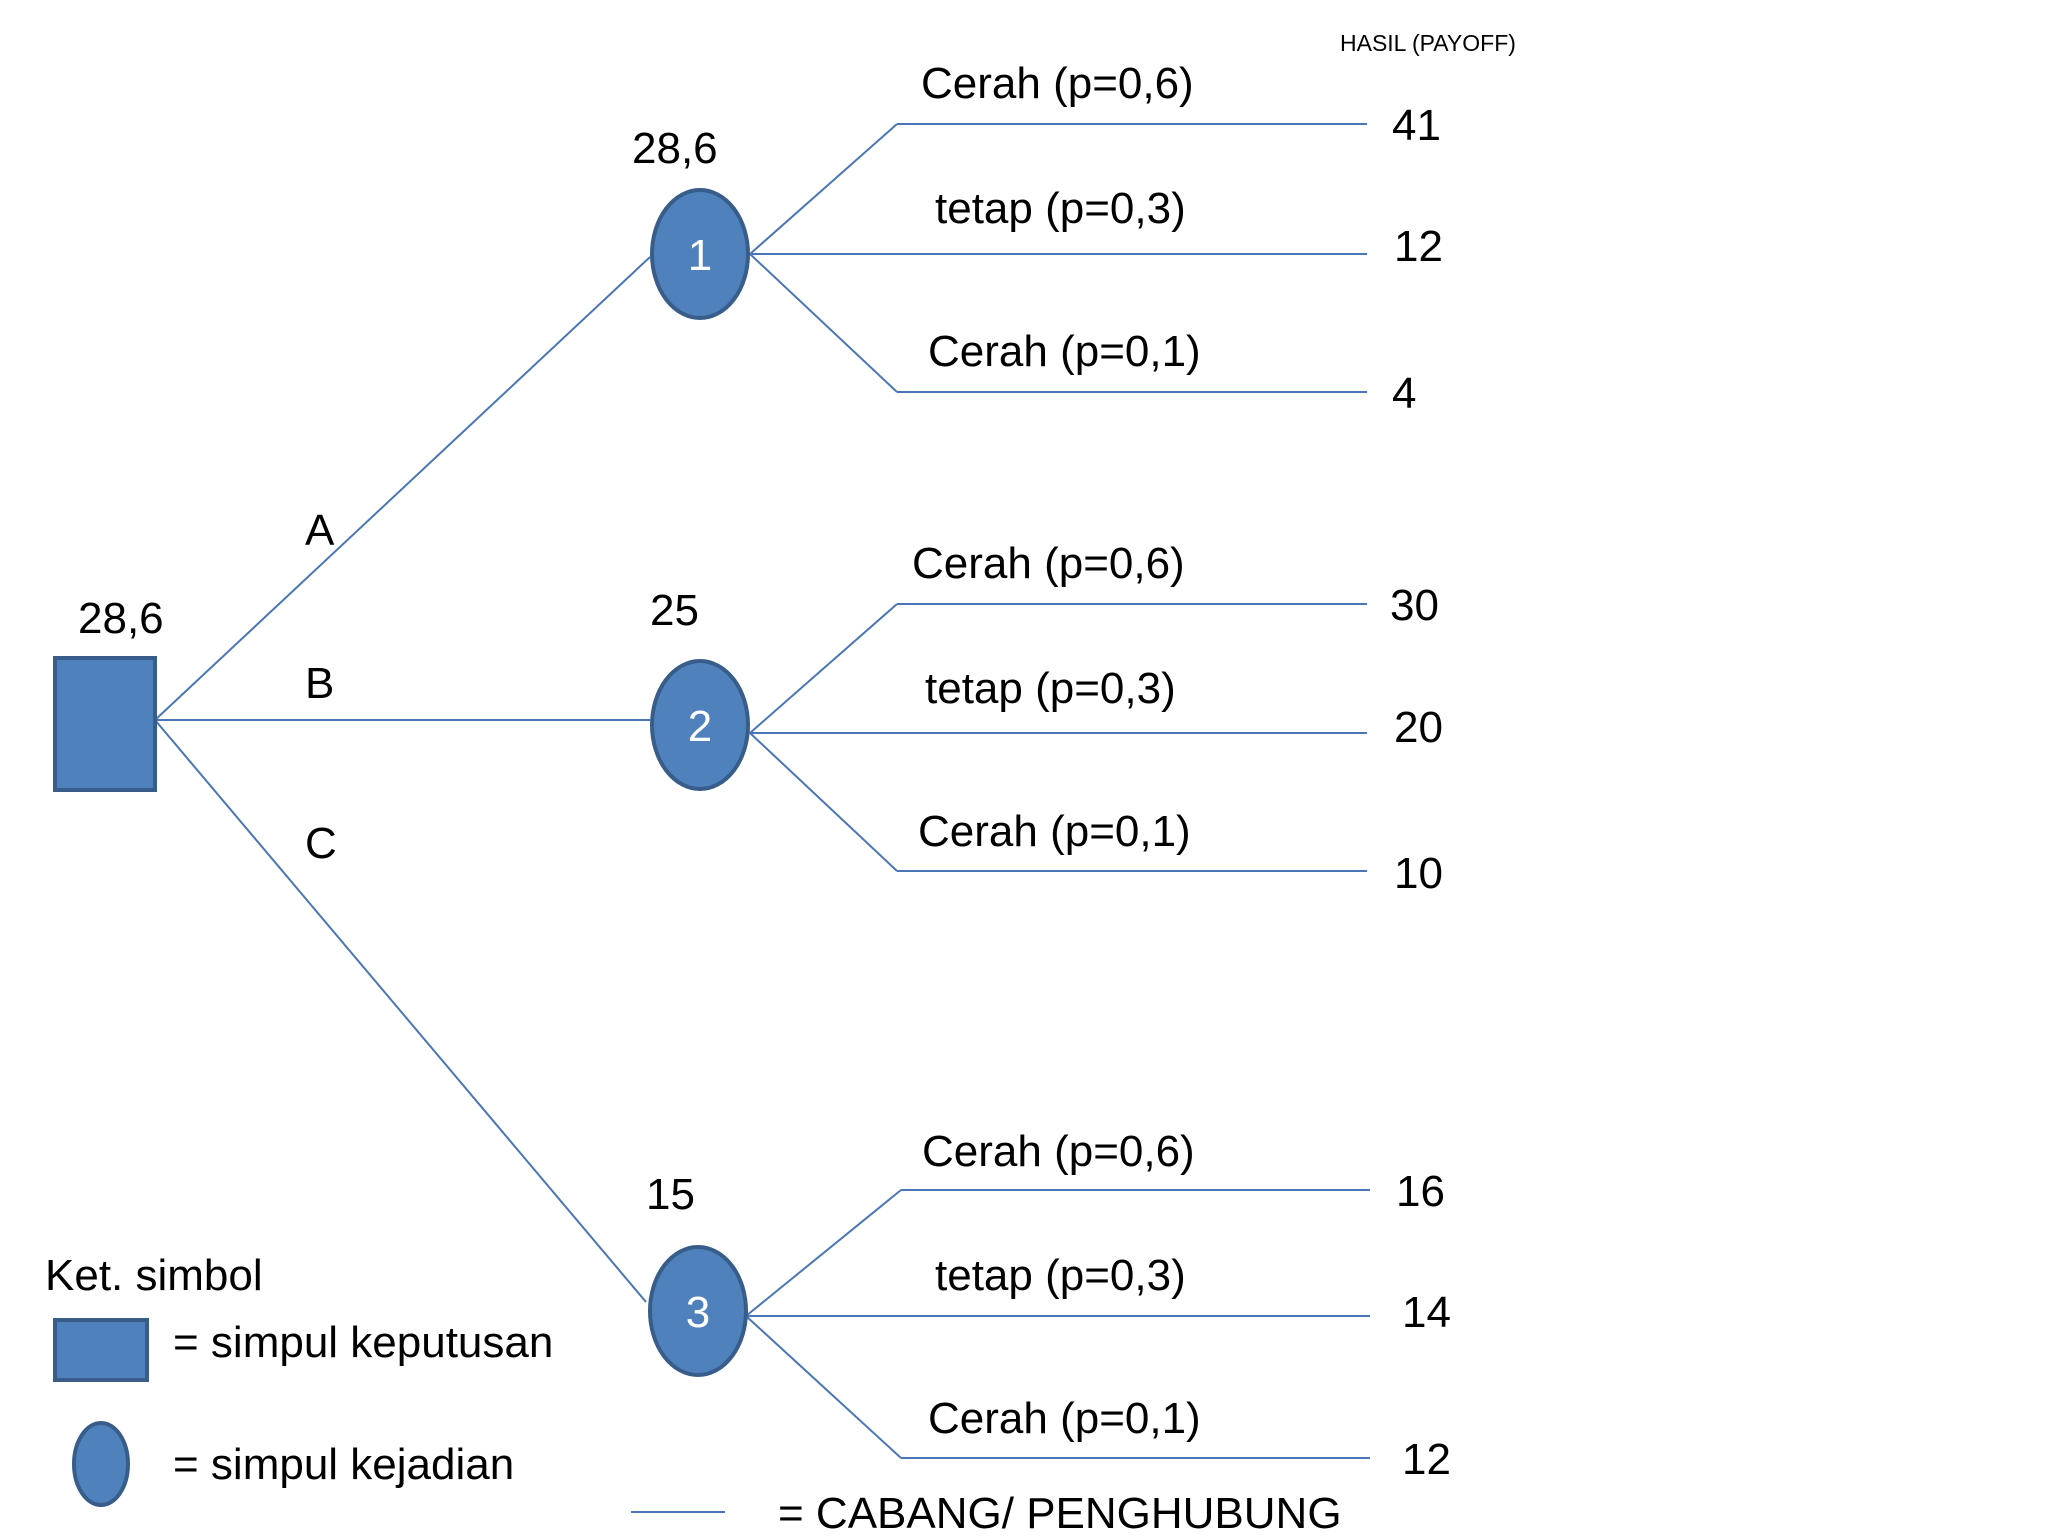  I want to click on node1-payoff-1: 41, so click(1416, 125).